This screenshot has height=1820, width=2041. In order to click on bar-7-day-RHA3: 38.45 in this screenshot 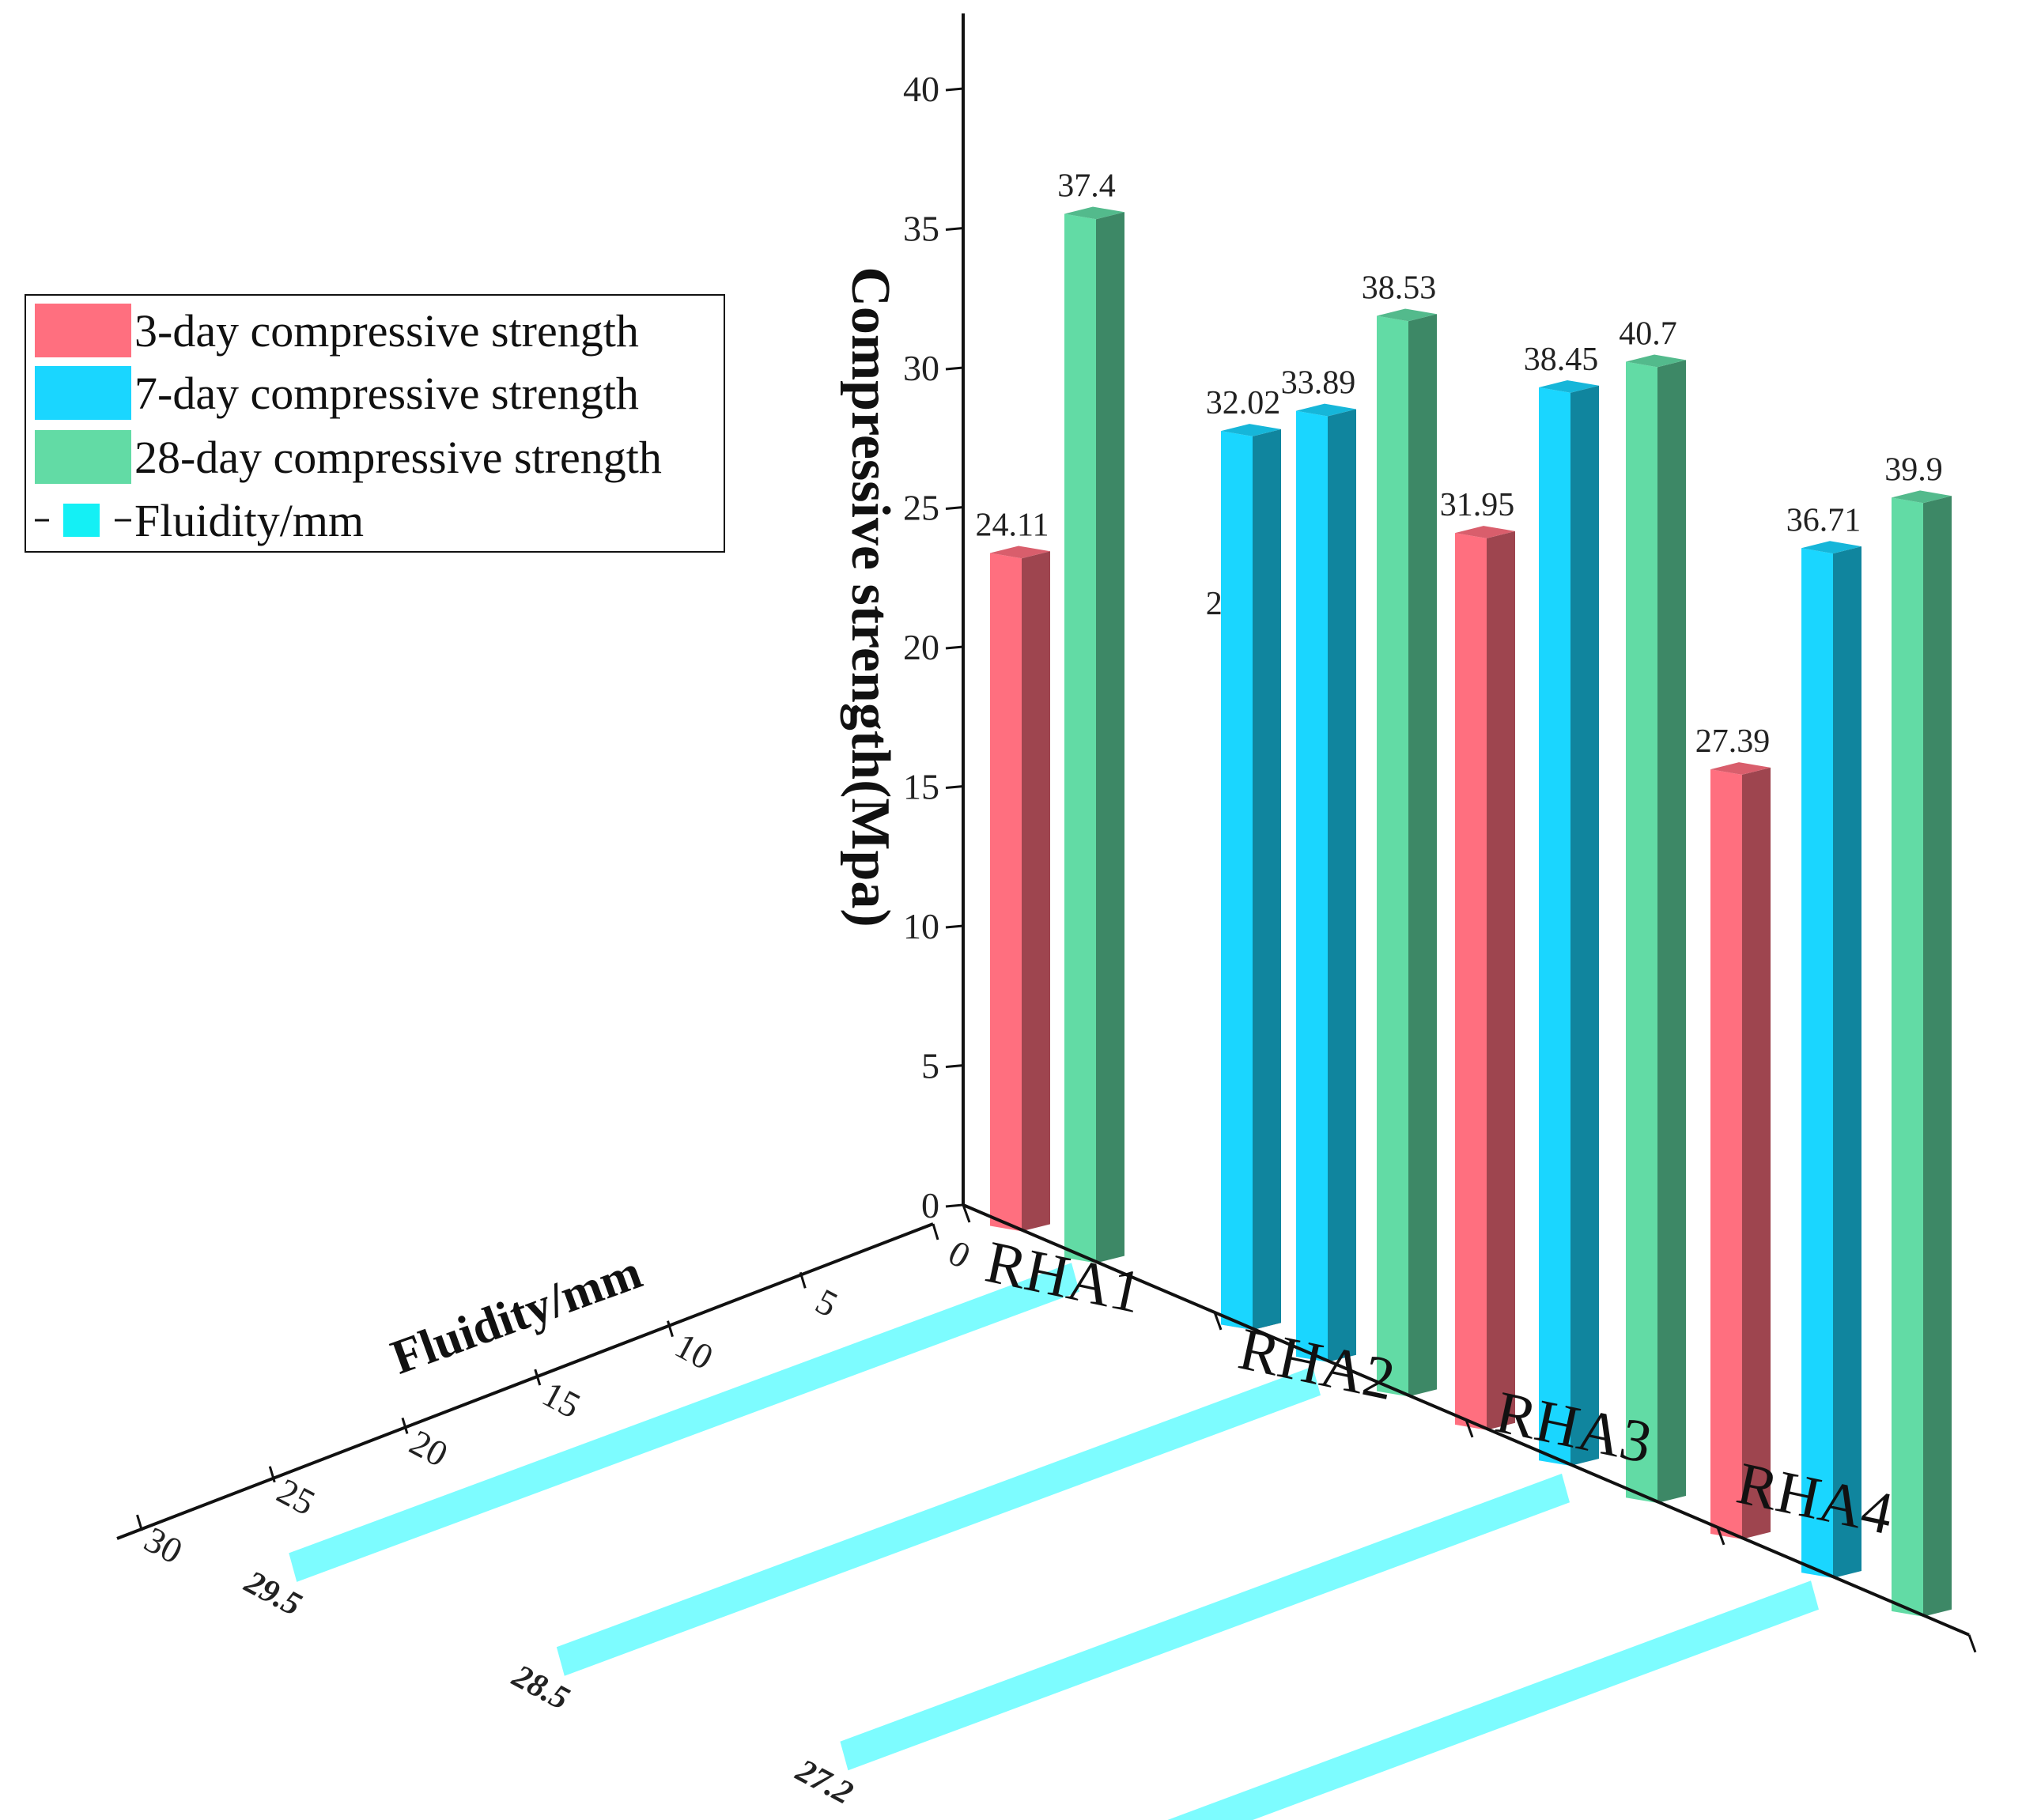, I will do `click(1561, 904)`.